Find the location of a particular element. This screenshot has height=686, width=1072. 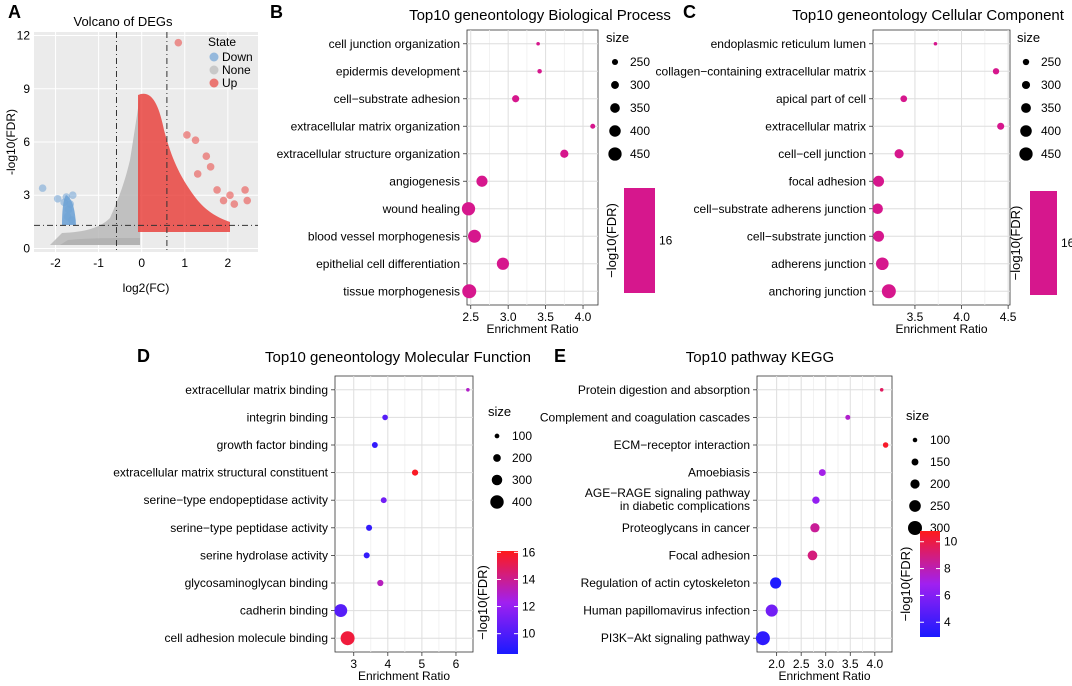

cc-size-legend-dot is located at coordinates (1026, 108).